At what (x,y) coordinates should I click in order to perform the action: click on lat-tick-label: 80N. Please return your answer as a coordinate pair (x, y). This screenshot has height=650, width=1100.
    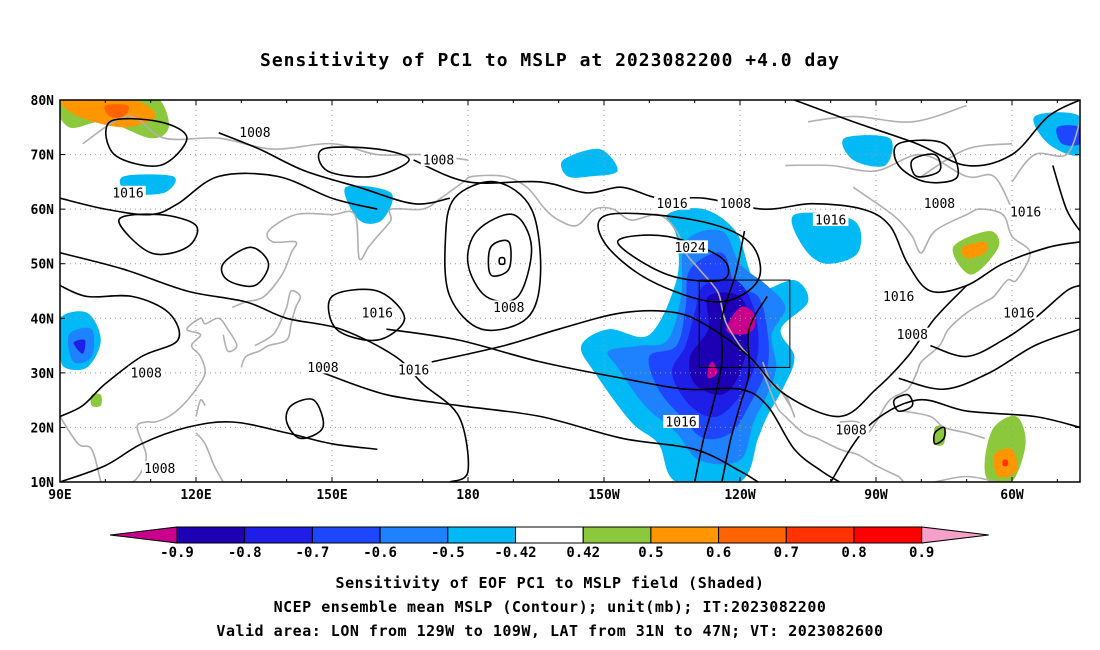
    Looking at the image, I should click on (43, 101).